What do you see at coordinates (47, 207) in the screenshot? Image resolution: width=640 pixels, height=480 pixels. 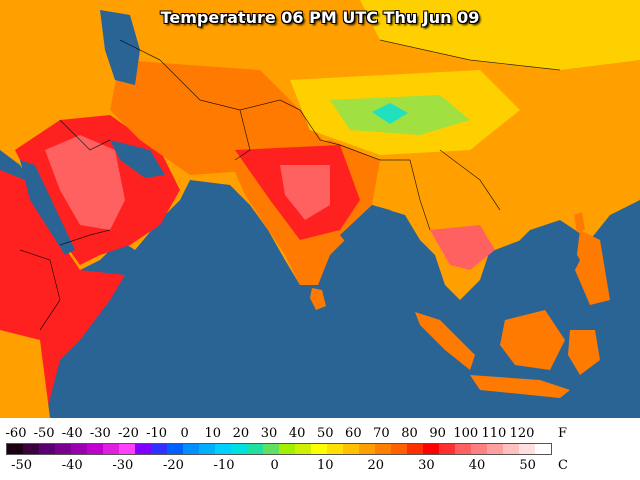 I see `red-sea` at bounding box center [47, 207].